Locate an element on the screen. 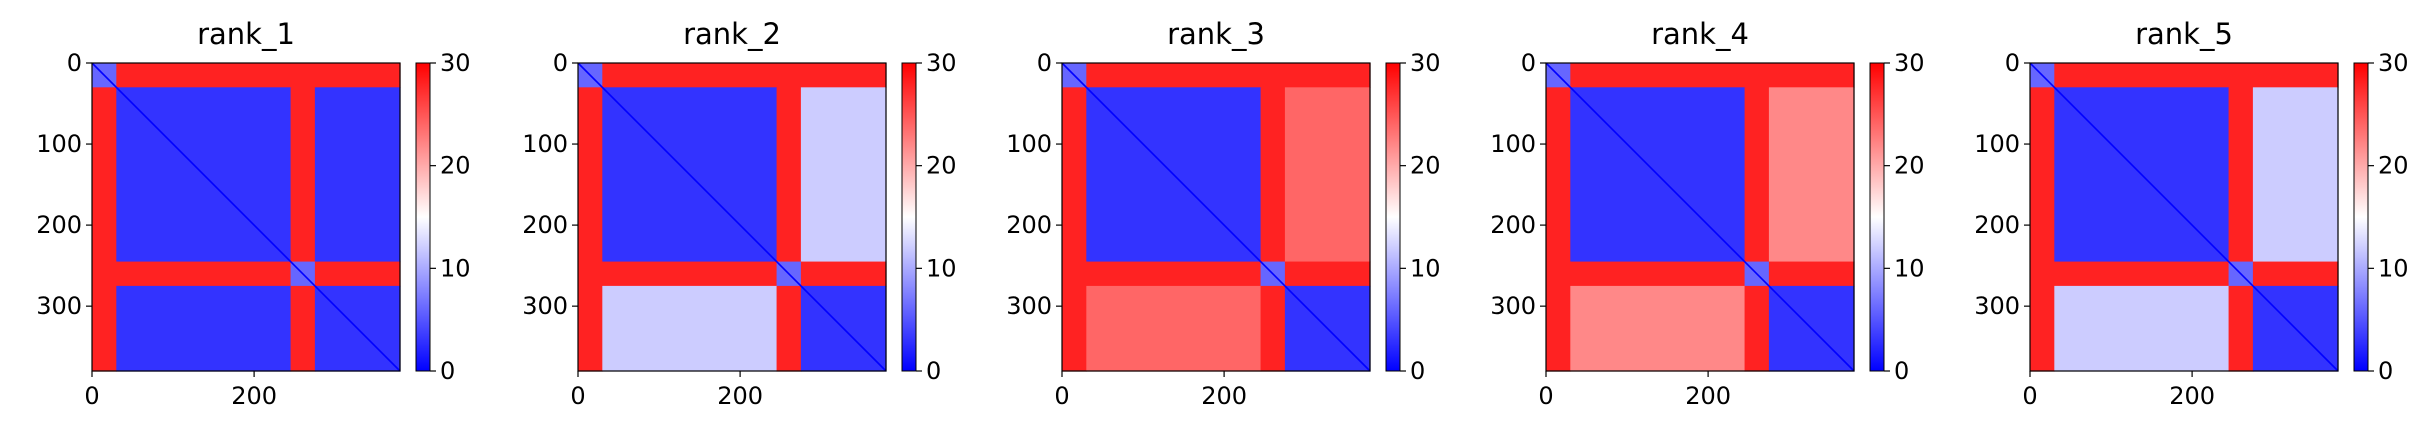 This screenshot has height=438, width=2435. panel-title: rank_1 is located at coordinates (246, 34).